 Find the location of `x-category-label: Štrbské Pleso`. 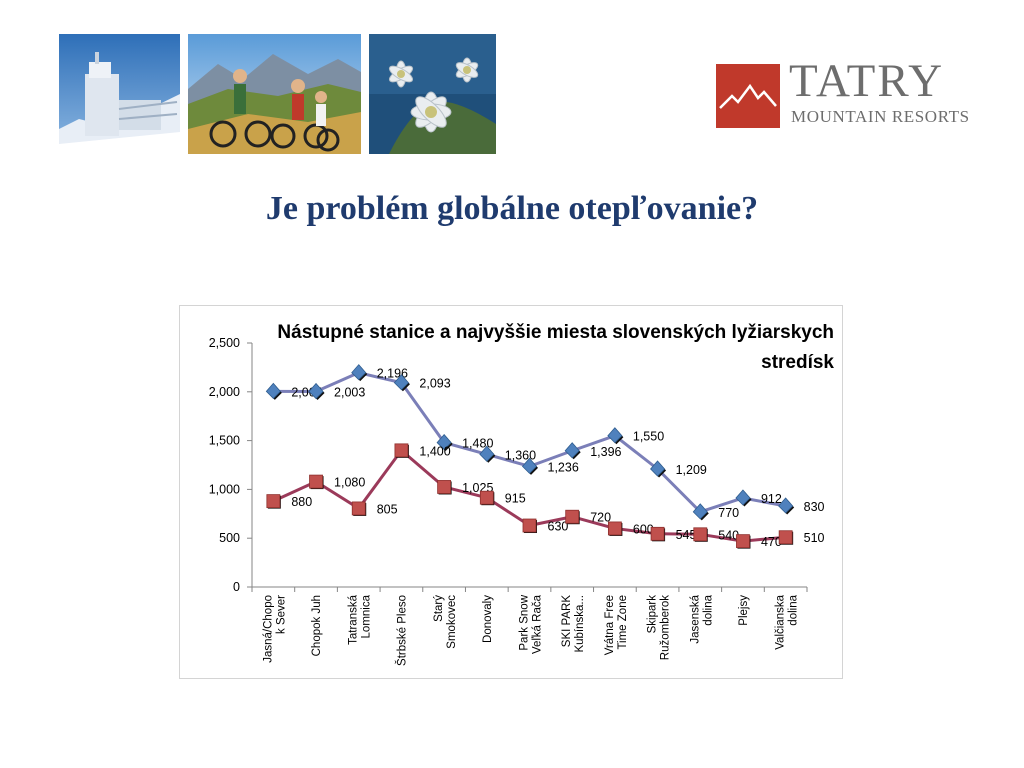

x-category-label: Štrbské Pleso is located at coordinates (401, 630).